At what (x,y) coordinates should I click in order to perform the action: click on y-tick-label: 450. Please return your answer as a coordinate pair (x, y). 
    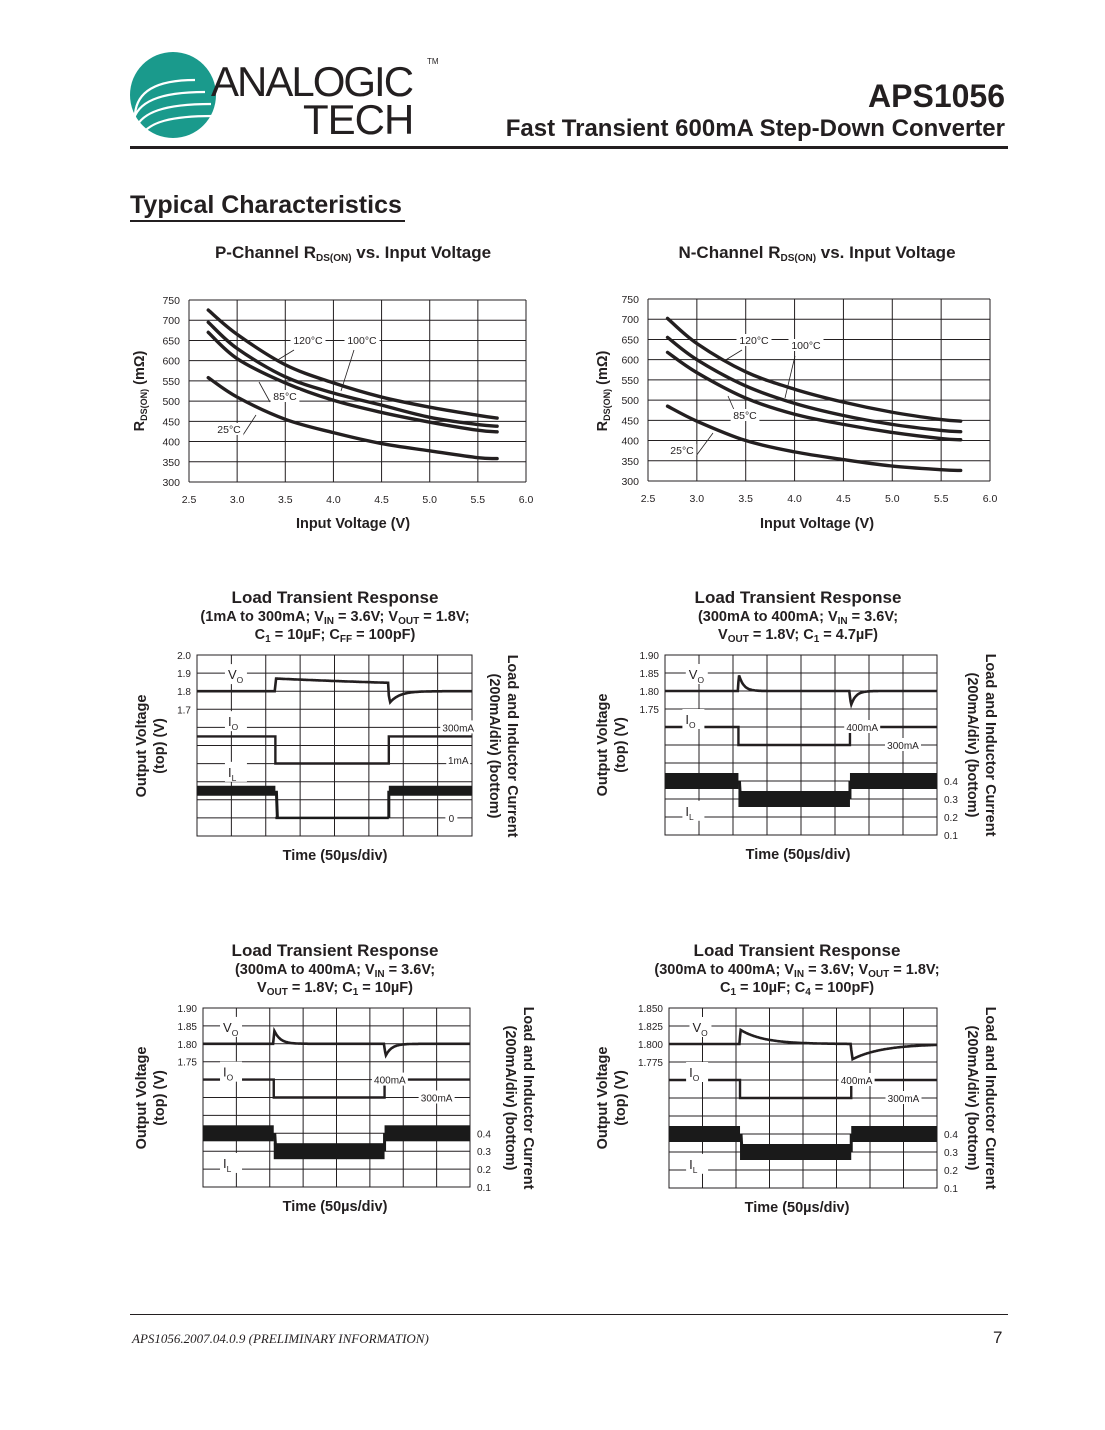
    Looking at the image, I should click on (630, 421).